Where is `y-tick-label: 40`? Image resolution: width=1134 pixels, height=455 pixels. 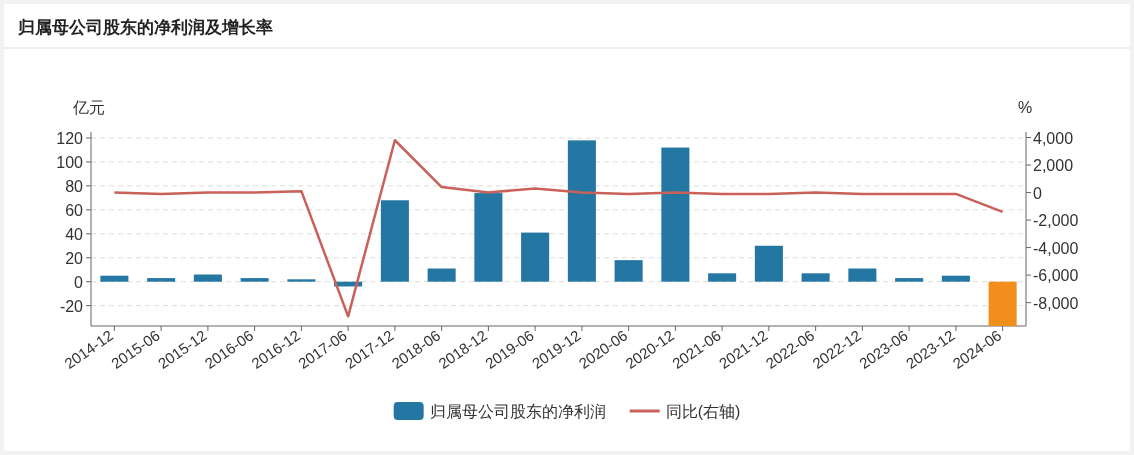
y-tick-label: 40 is located at coordinates (74, 234).